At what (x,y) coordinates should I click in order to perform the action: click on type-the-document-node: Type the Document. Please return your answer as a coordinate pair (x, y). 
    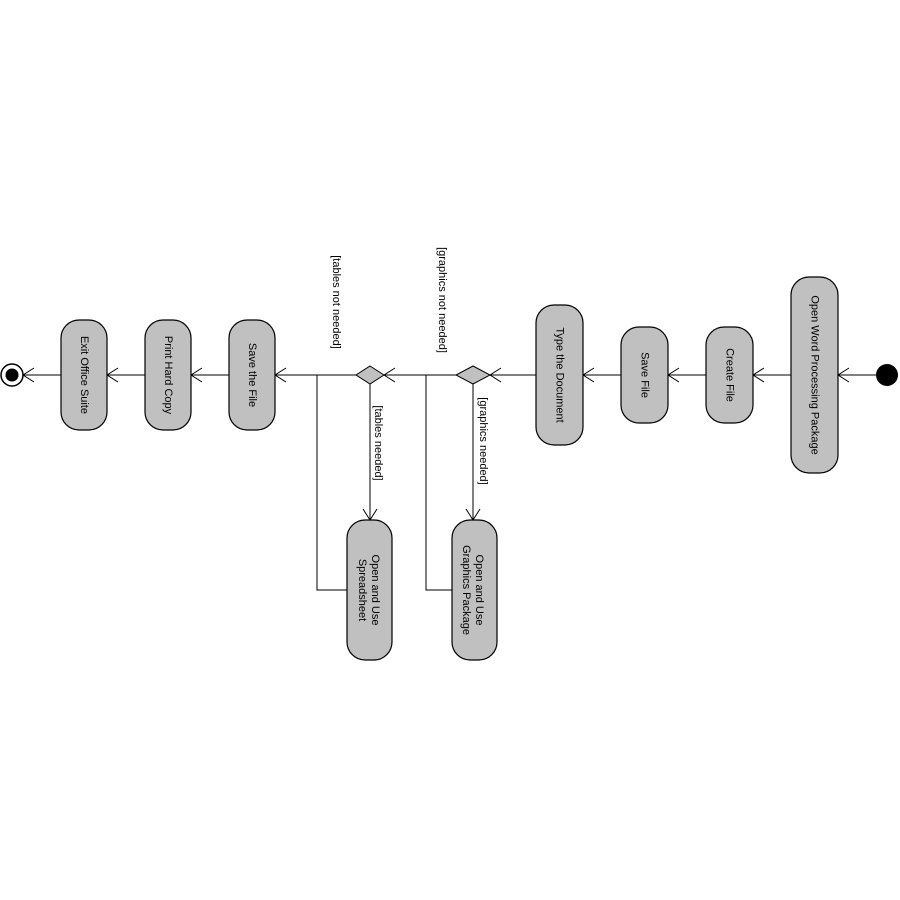
    Looking at the image, I should click on (559, 375).